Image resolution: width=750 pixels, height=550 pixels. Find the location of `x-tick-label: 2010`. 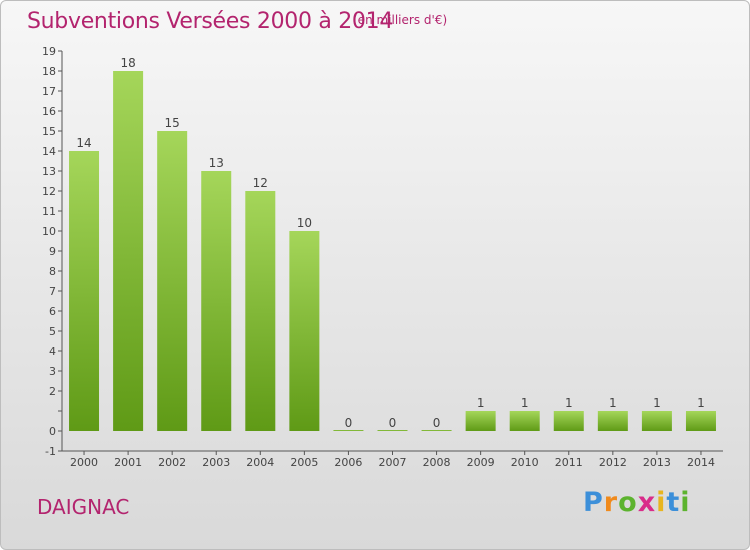

x-tick-label: 2010 is located at coordinates (525, 462).